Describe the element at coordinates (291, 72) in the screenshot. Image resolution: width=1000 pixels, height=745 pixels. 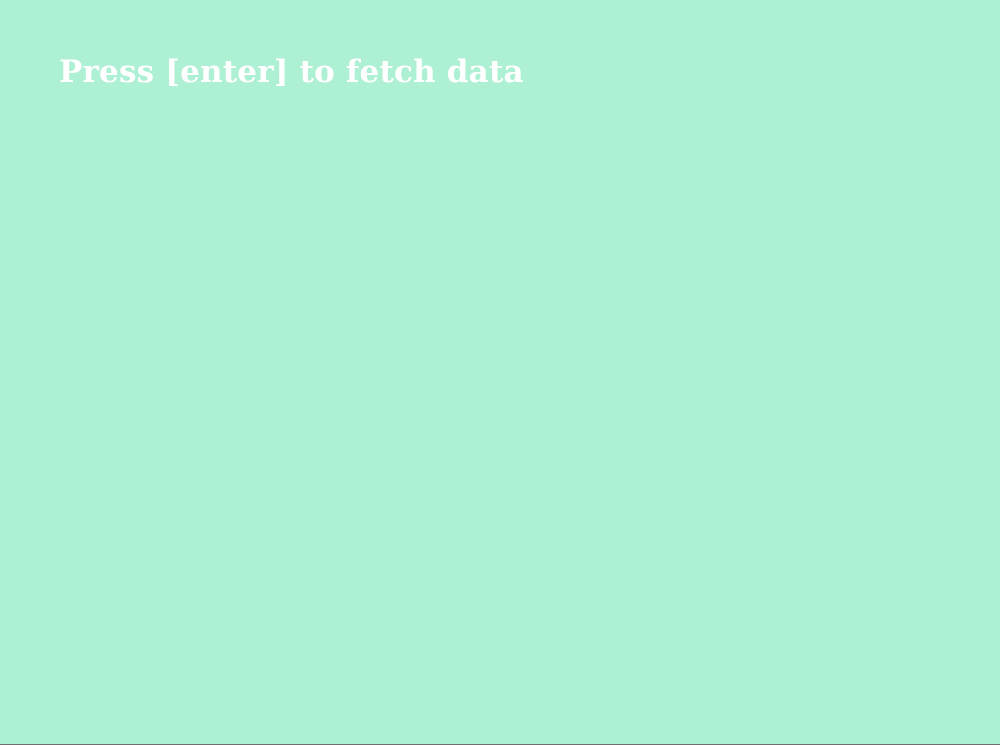
I see `fetch-data-prompt: Press [enter] to fetch data` at that location.